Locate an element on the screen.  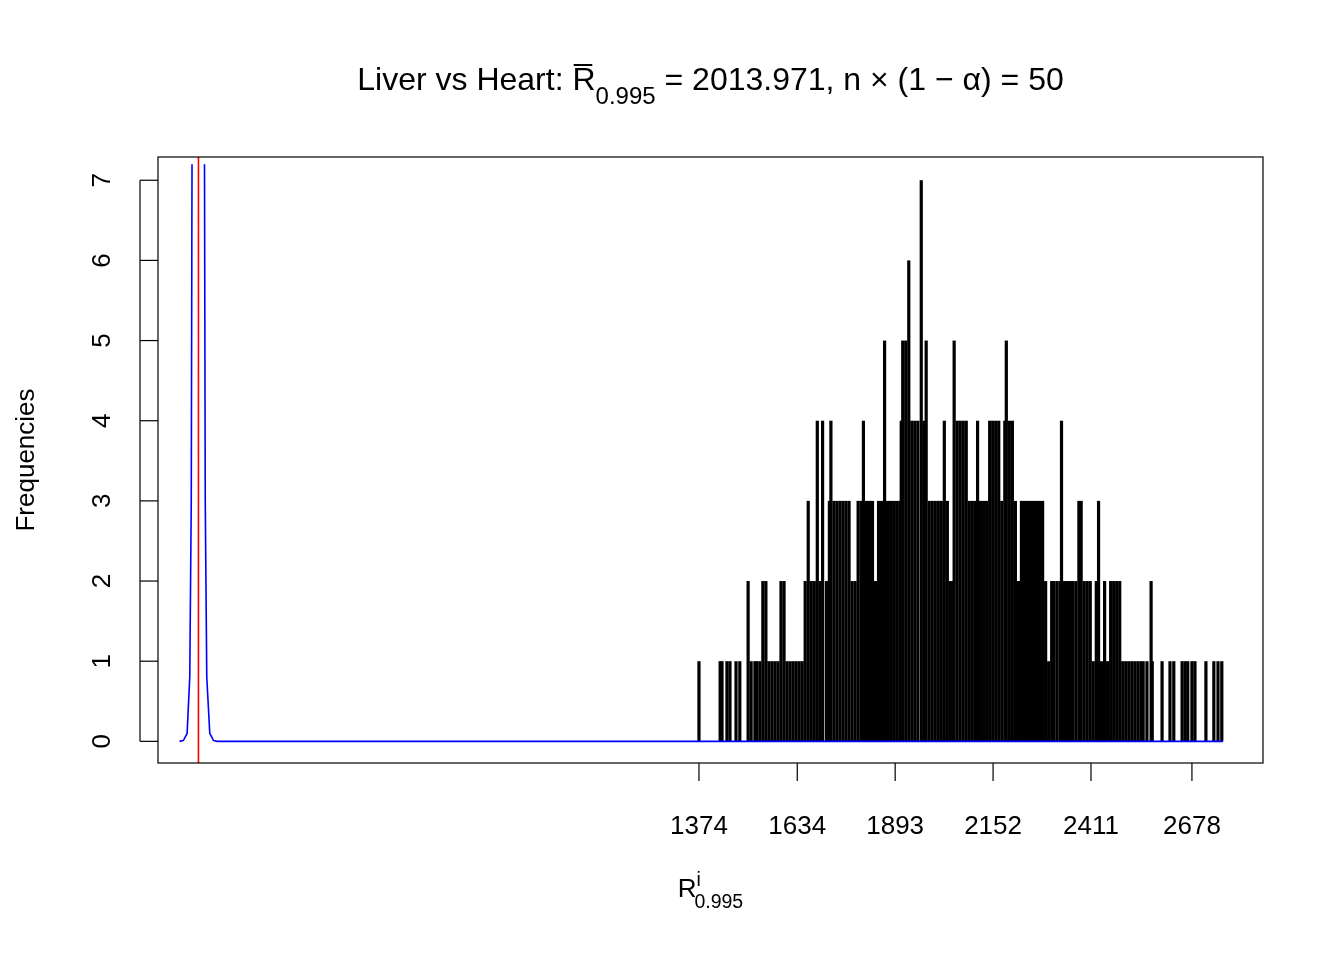
x-tick-label: 2152 is located at coordinates (993, 825).